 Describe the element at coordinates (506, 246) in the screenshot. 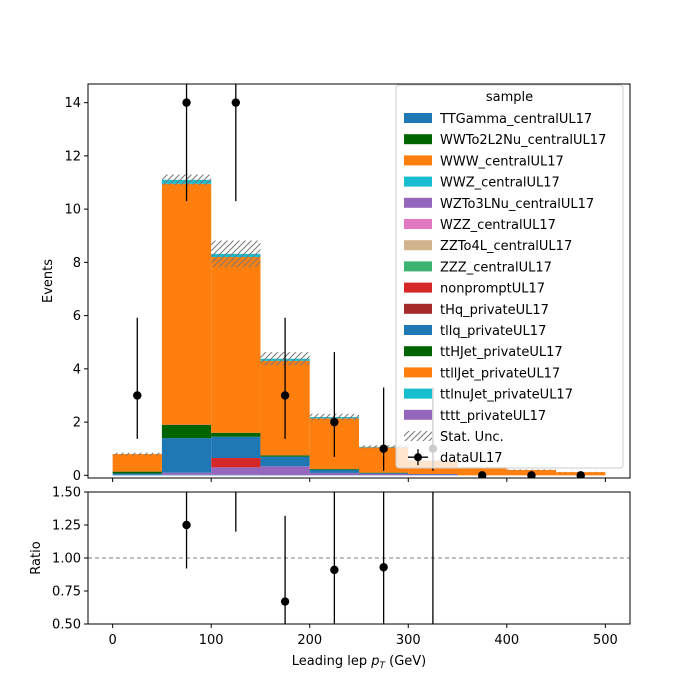

I see `legend-label: ZZTo4L_centralUL17` at that location.